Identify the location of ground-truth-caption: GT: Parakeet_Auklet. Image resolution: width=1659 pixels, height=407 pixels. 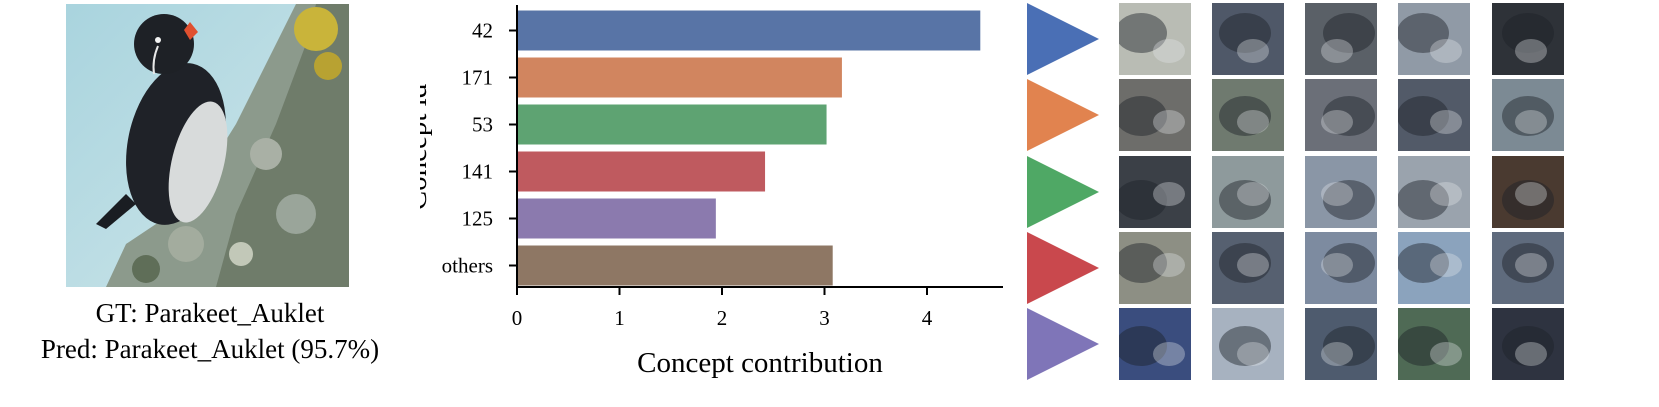
(210, 313).